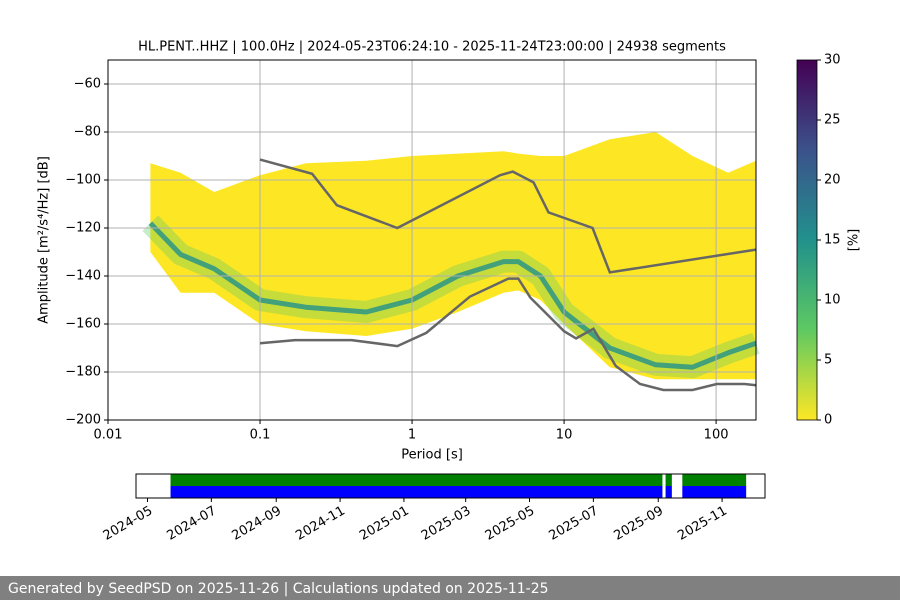 The height and width of the screenshot is (600, 900). Describe the element at coordinates (807, 240) in the screenshot. I see `colorbar` at that location.